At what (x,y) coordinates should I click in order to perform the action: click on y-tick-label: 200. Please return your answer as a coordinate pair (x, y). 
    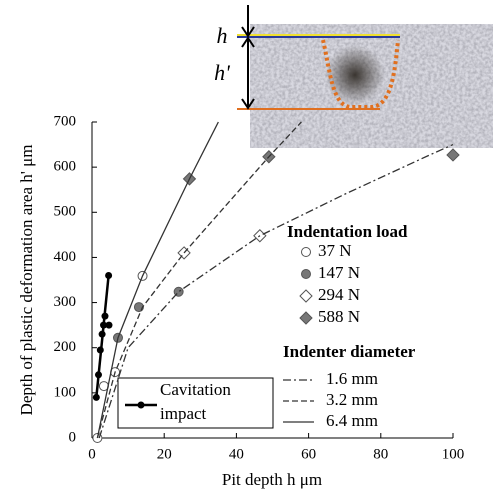
    Looking at the image, I should click on (65, 347).